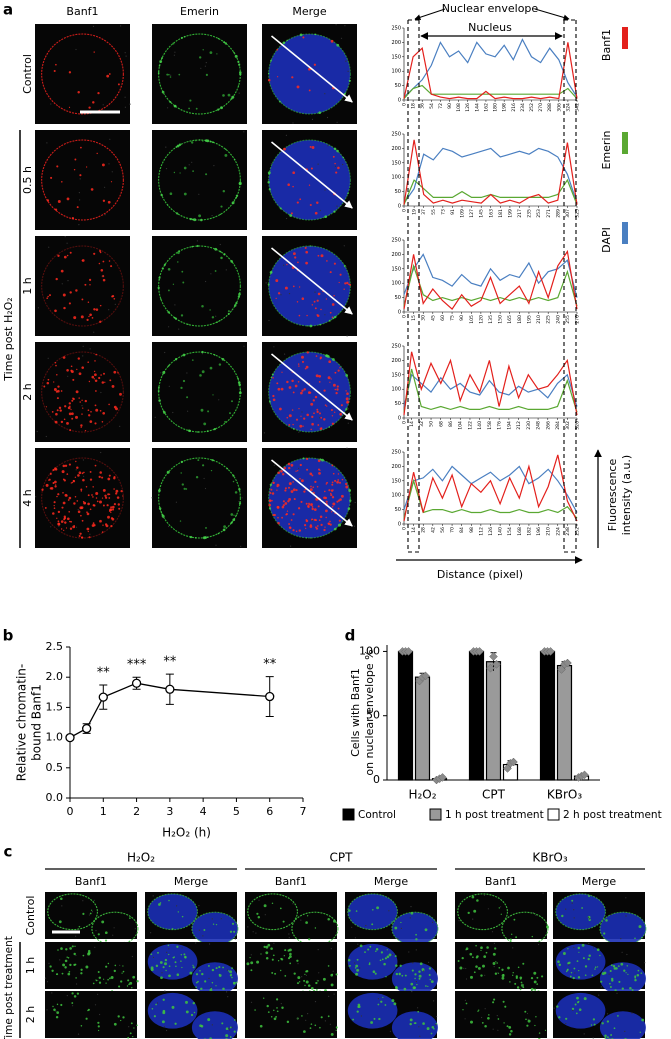 The height and width of the screenshot is (1039, 671). I want to click on x-tick-label: 68, so click(441, 424).